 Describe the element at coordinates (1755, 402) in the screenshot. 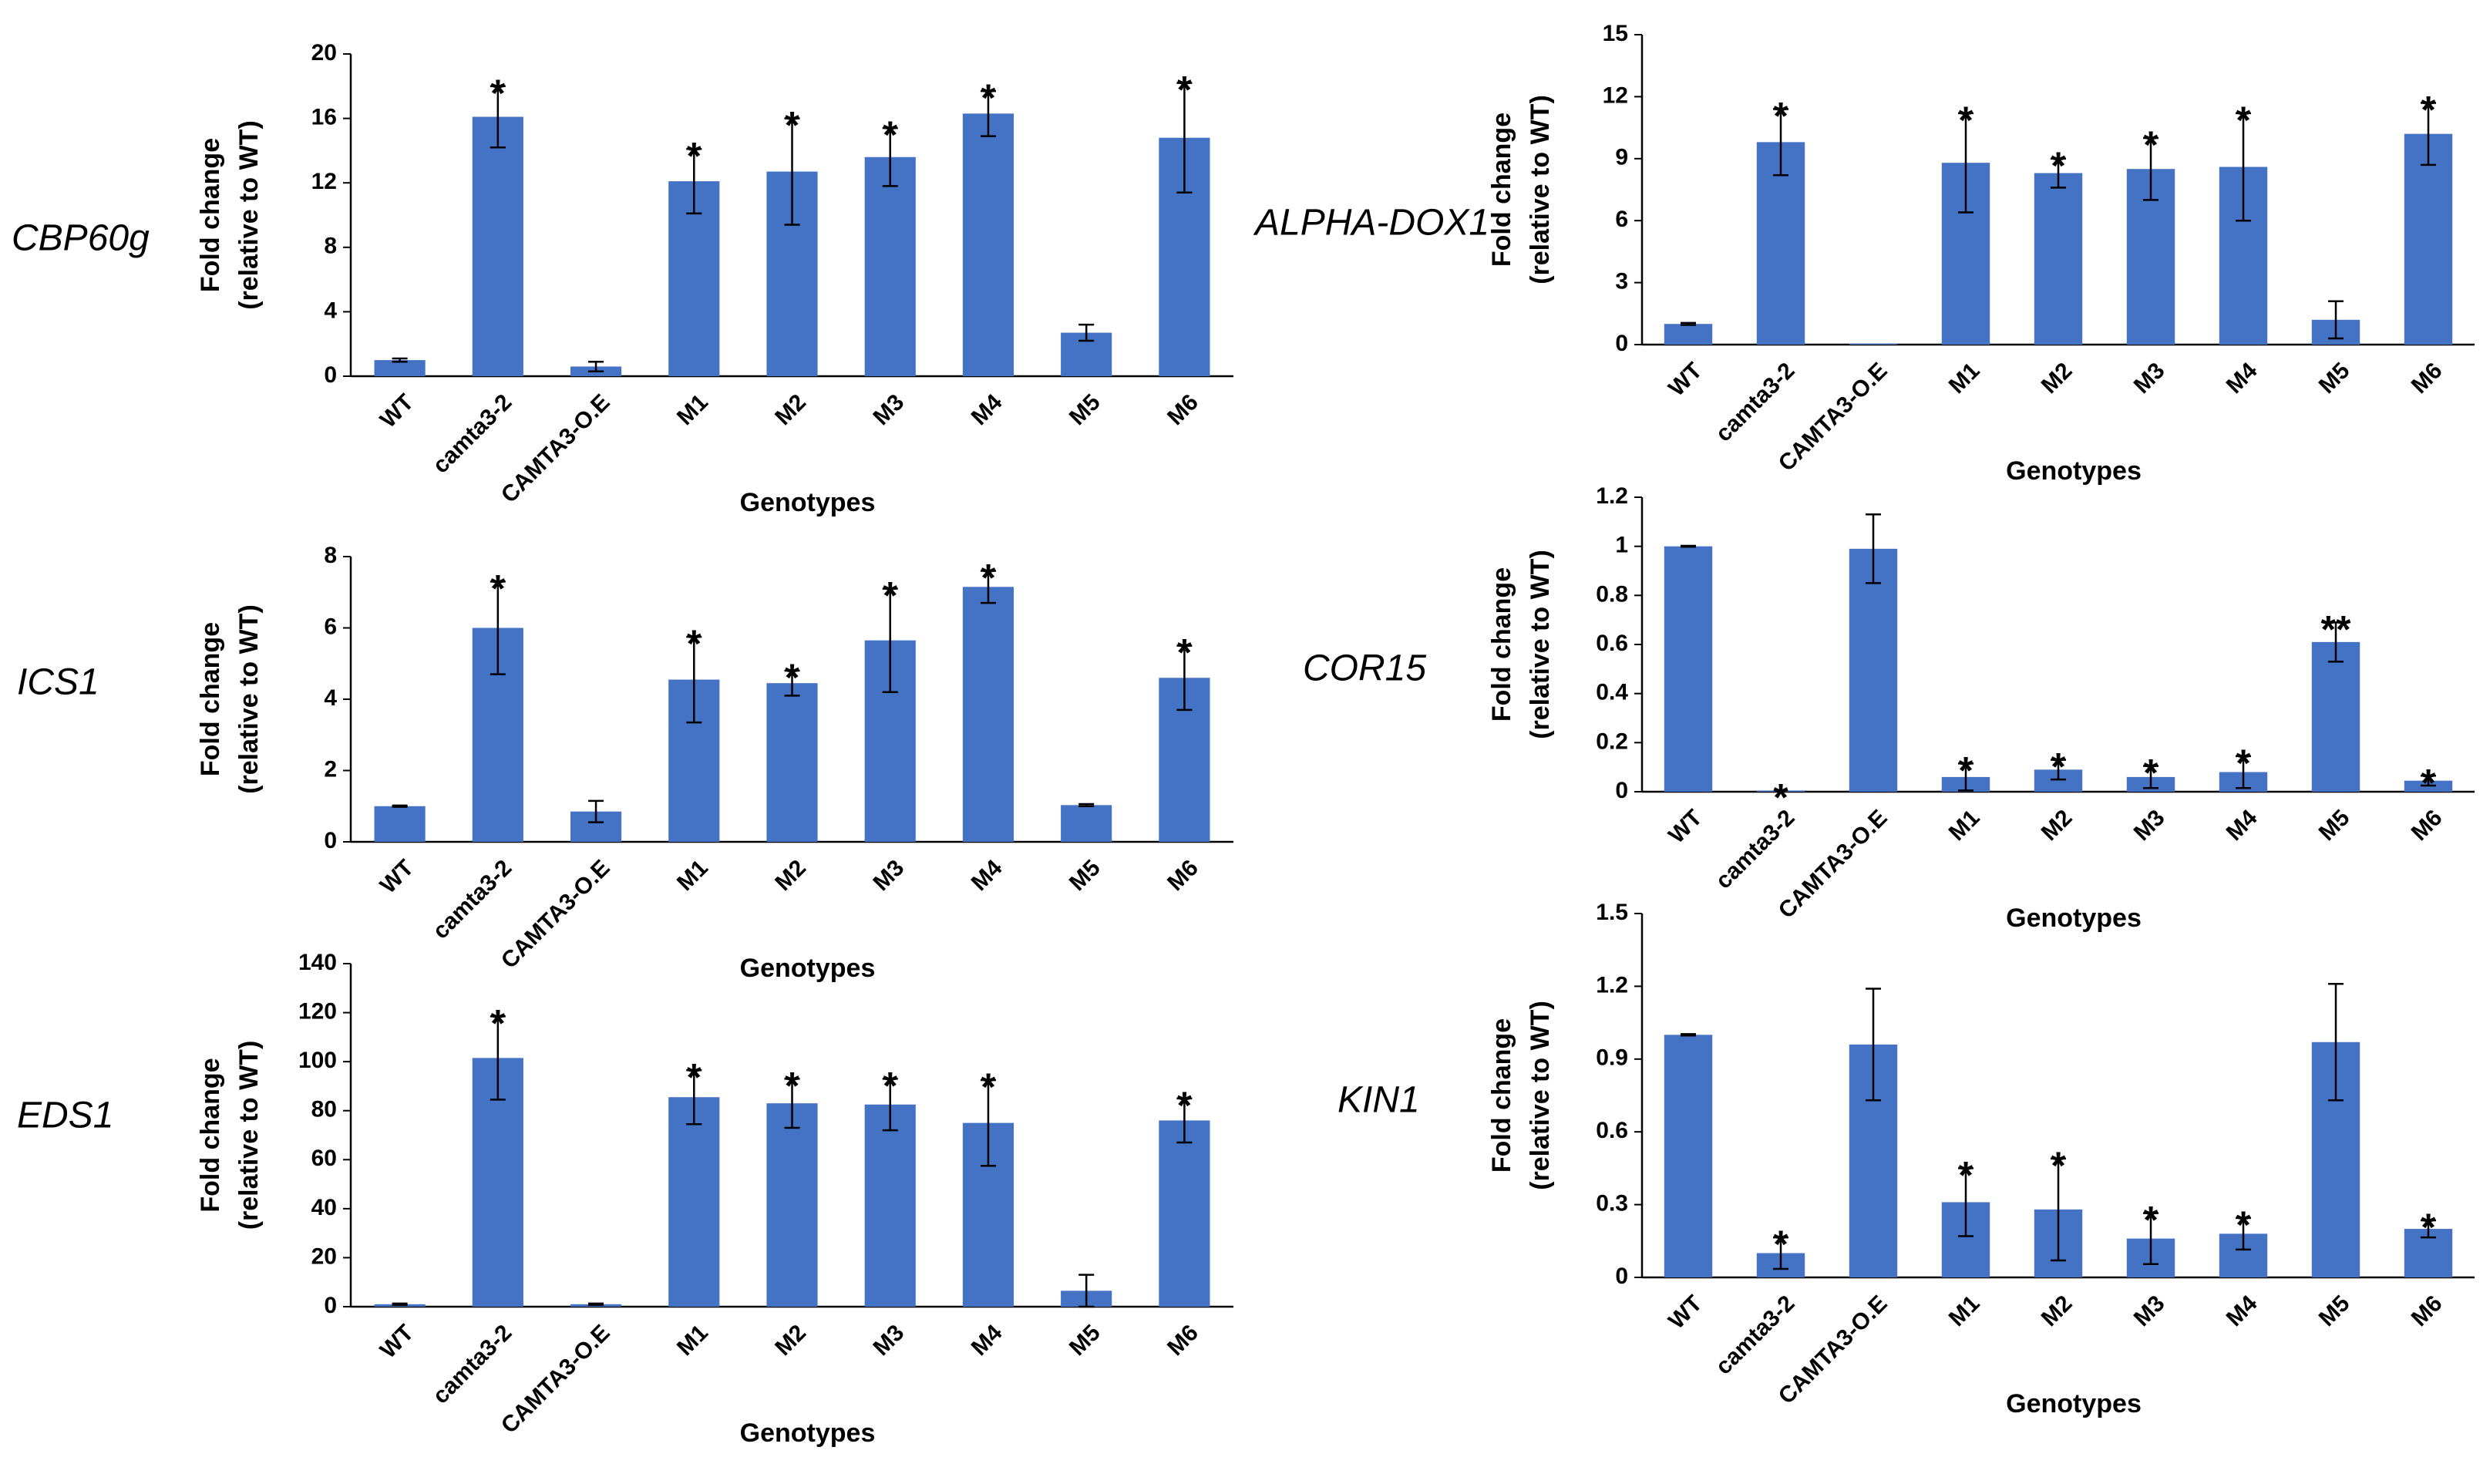

I see `x-category-label: camta3-2` at that location.